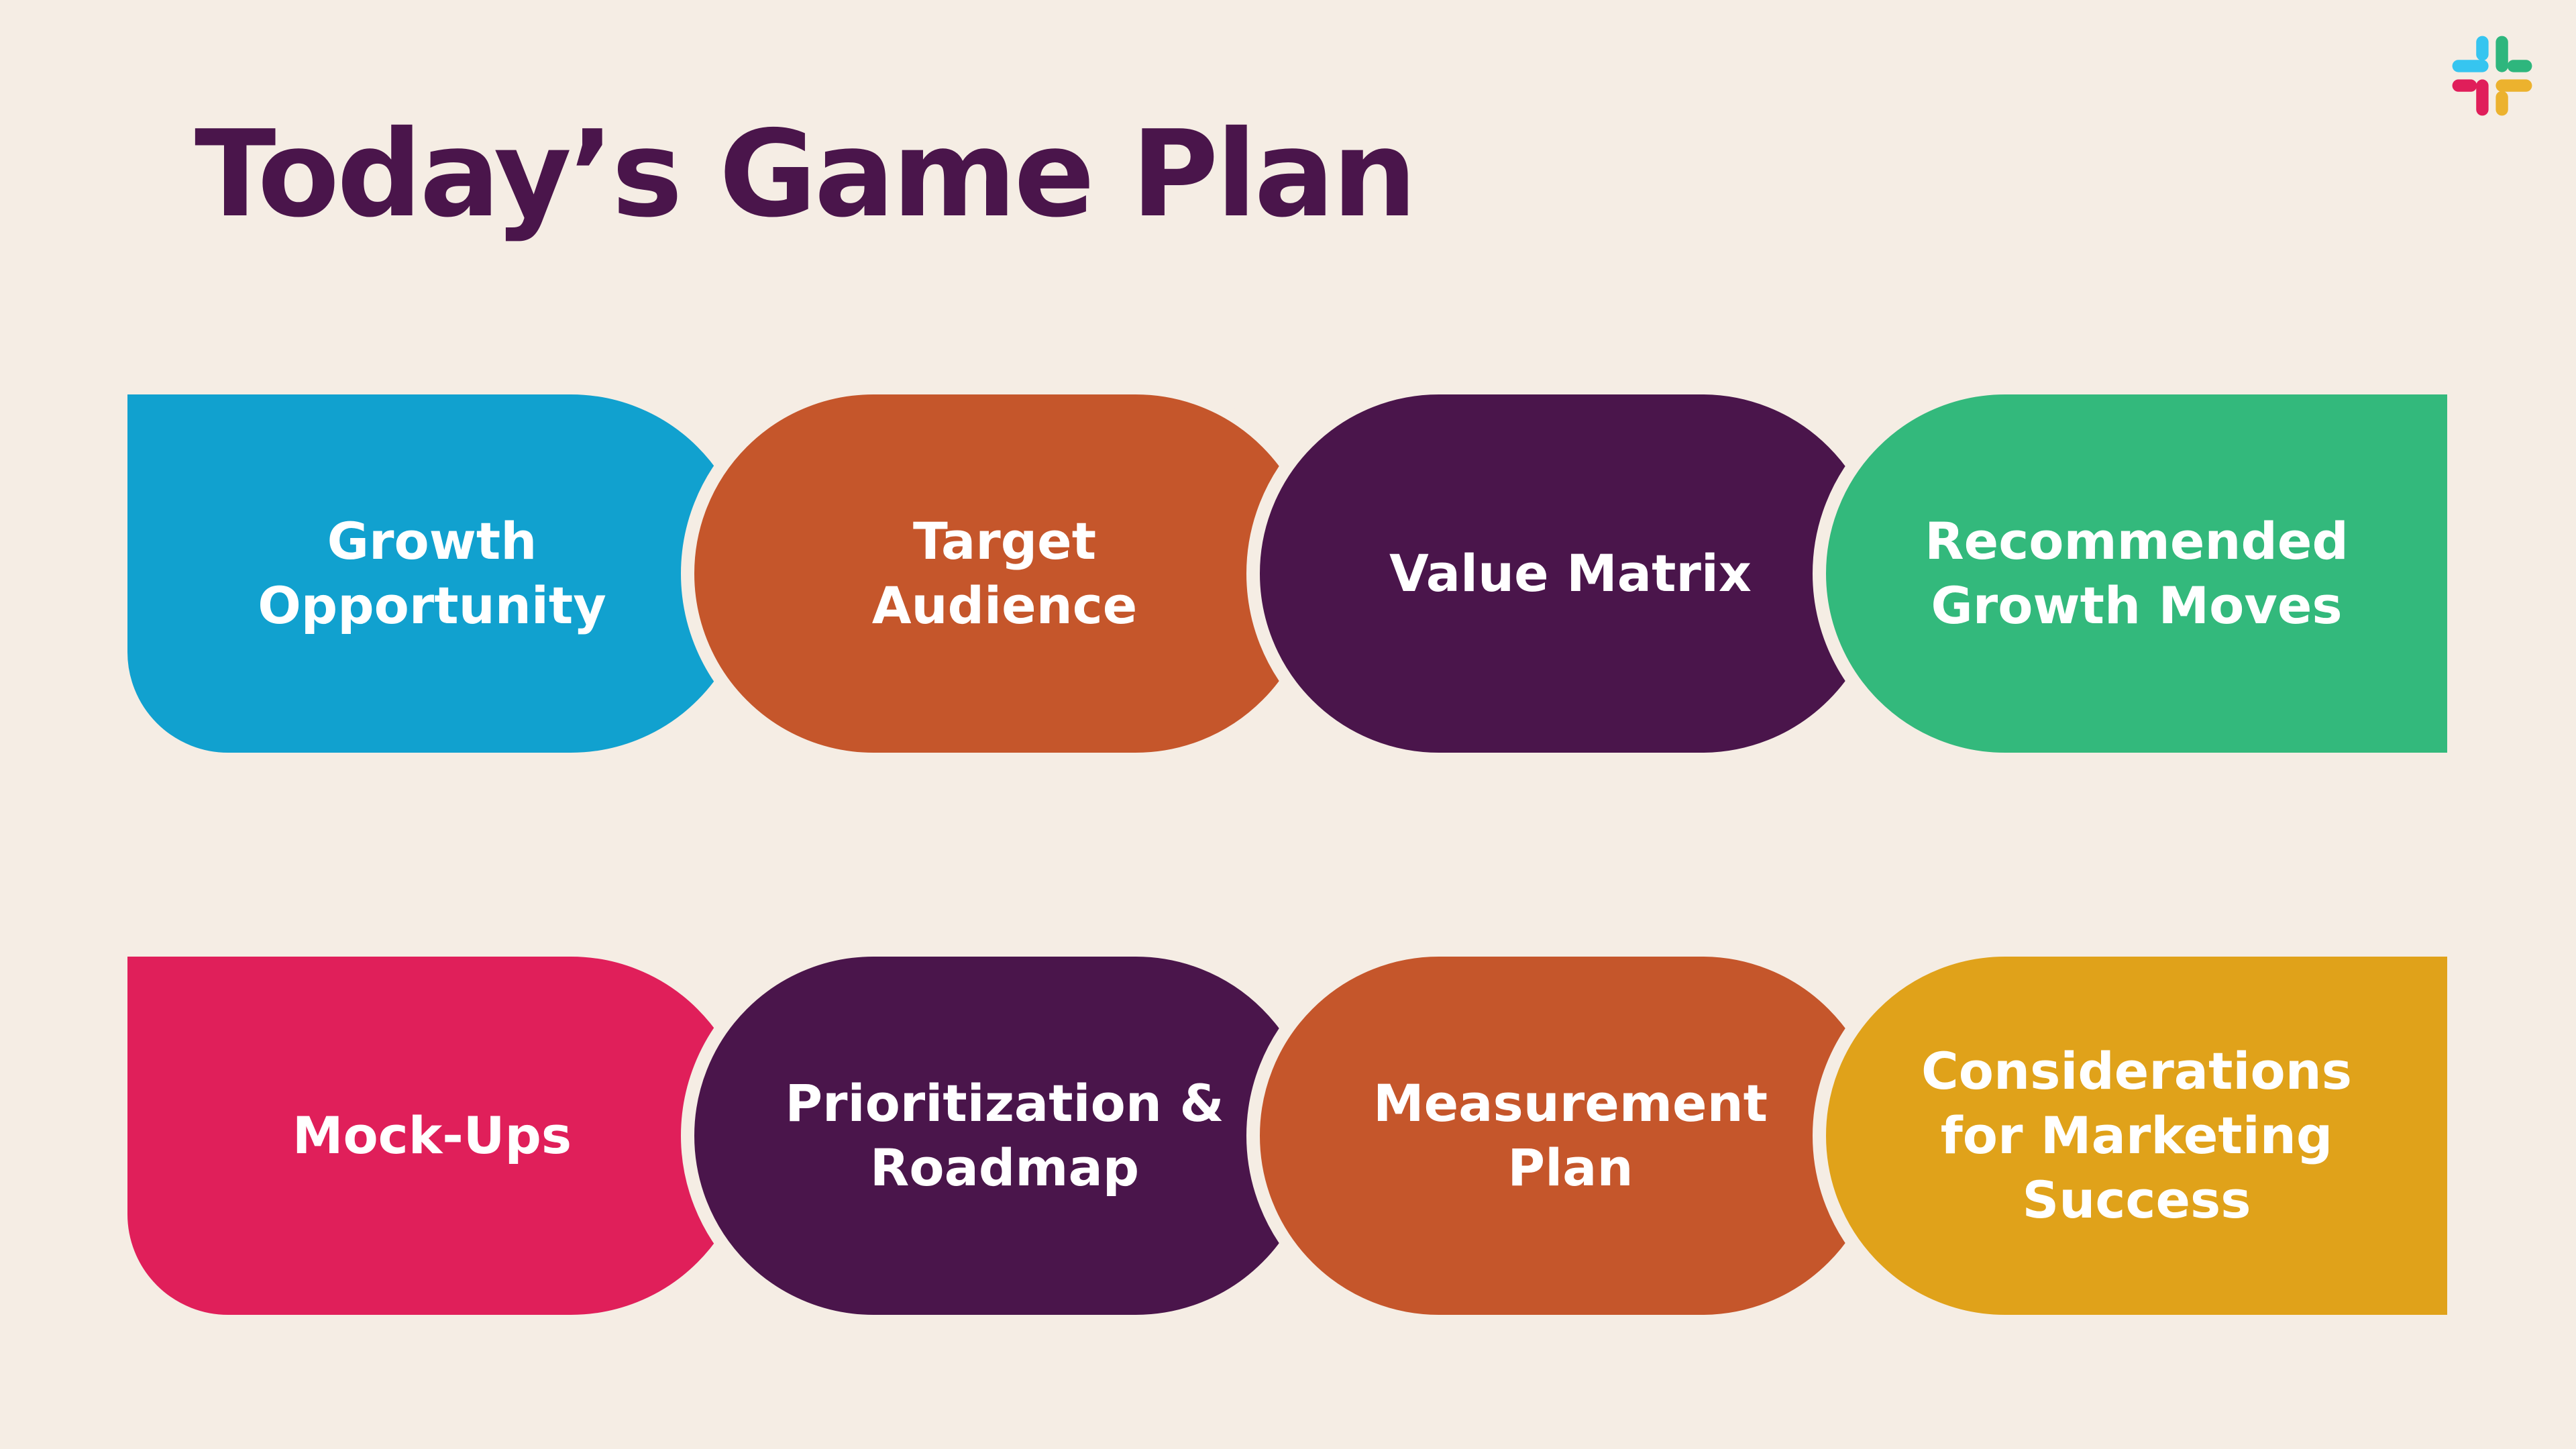 Image resolution: width=2576 pixels, height=1449 pixels. What do you see at coordinates (806, 174) in the screenshot?
I see `page-title: Today’s Game Plan` at bounding box center [806, 174].